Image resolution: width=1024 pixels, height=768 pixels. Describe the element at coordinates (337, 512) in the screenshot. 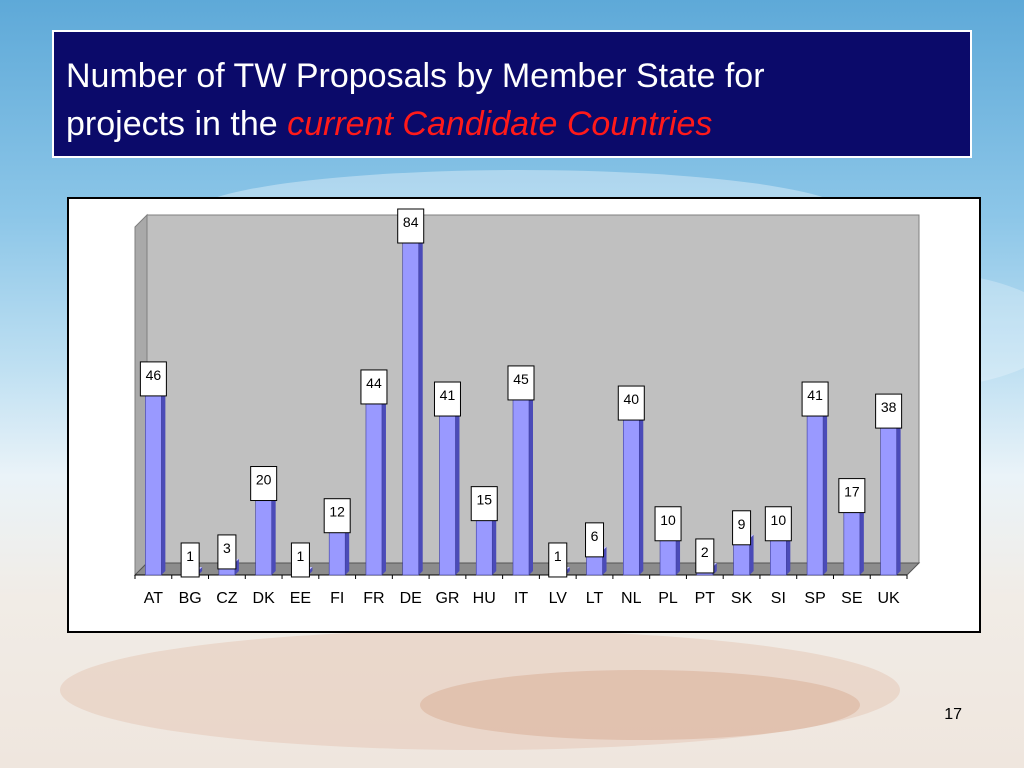

I see `data-label: 12` at that location.